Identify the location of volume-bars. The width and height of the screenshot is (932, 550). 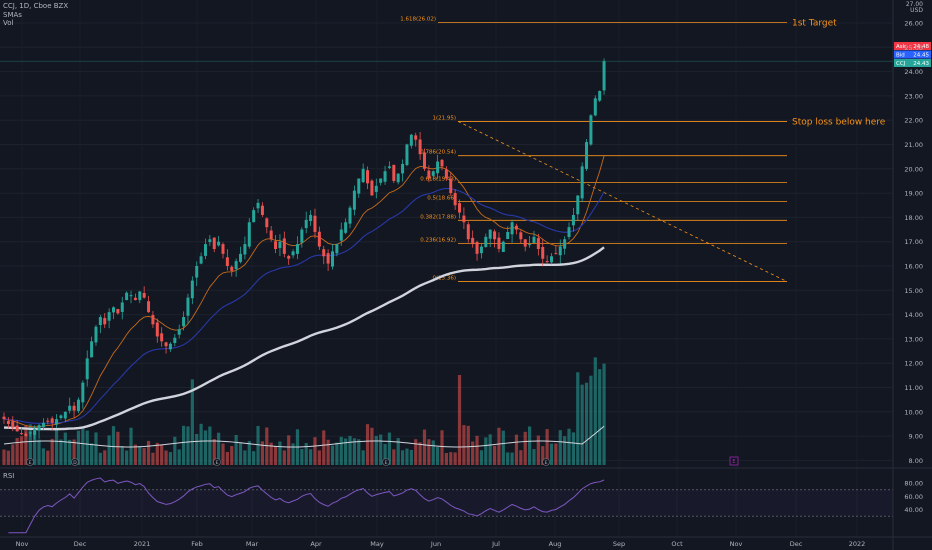
(304, 411).